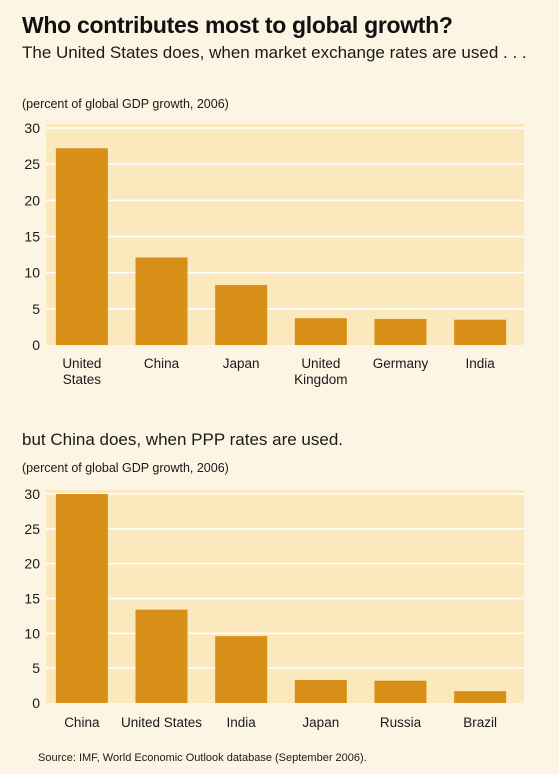  What do you see at coordinates (125, 104) in the screenshot?
I see `chart-1-unit-note: (percent of global GDP growth, 2006)` at bounding box center [125, 104].